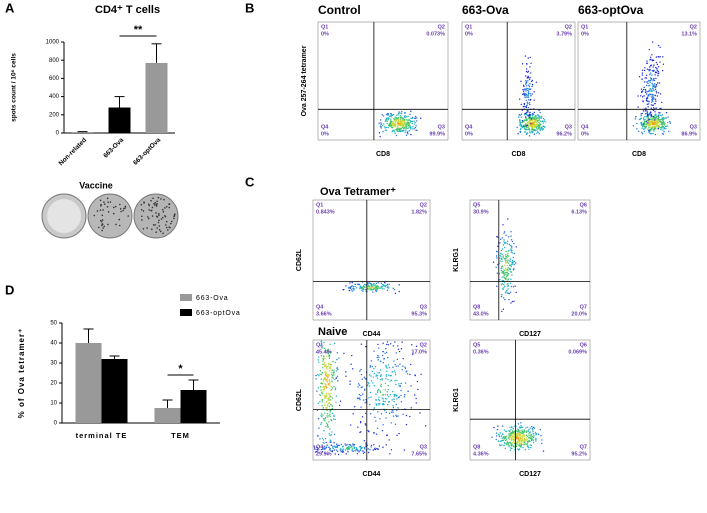 The width and height of the screenshot is (707, 513). Describe the element at coordinates (218, 313) in the screenshot. I see `legend-label: 663-optOva` at that location.